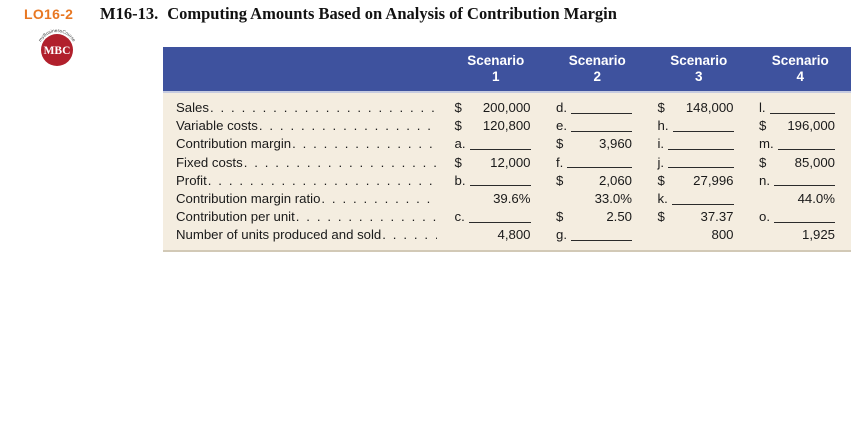 The image size is (864, 434). Describe the element at coordinates (766, 144) in the screenshot. I see `answer-letter: m.` at that location.